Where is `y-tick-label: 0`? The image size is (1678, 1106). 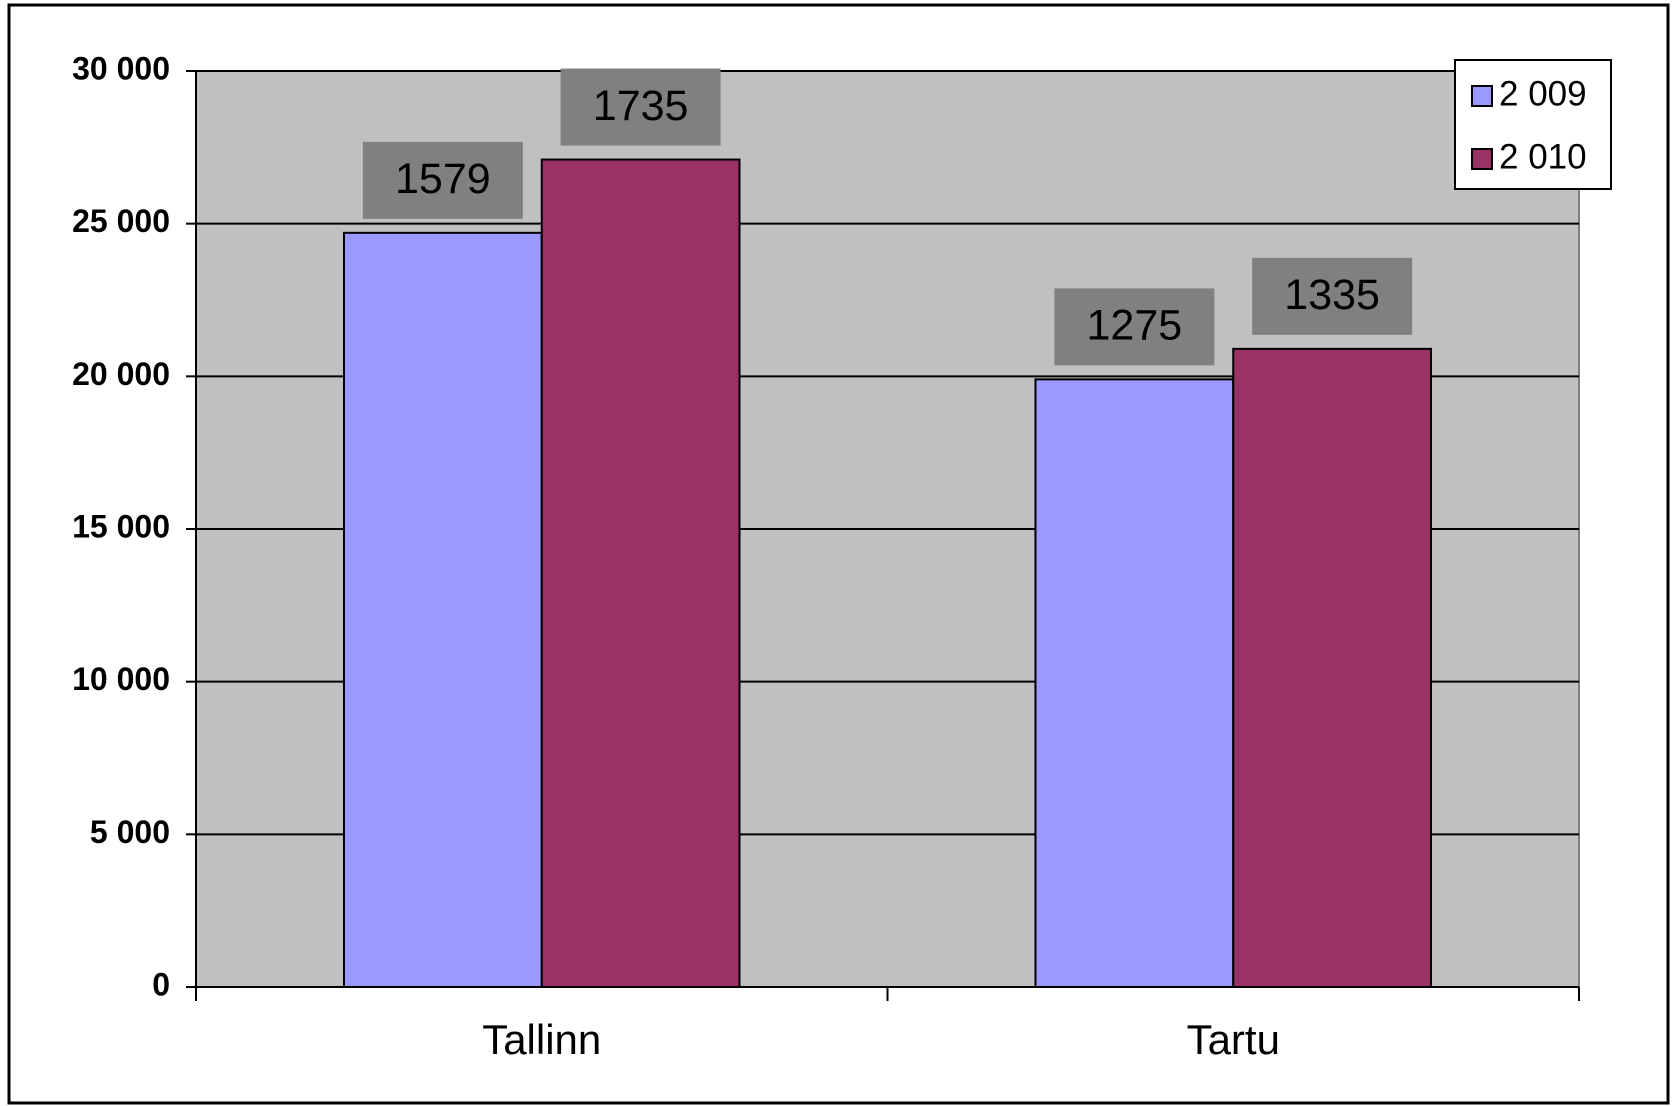
y-tick-label: 0 is located at coordinates (161, 984).